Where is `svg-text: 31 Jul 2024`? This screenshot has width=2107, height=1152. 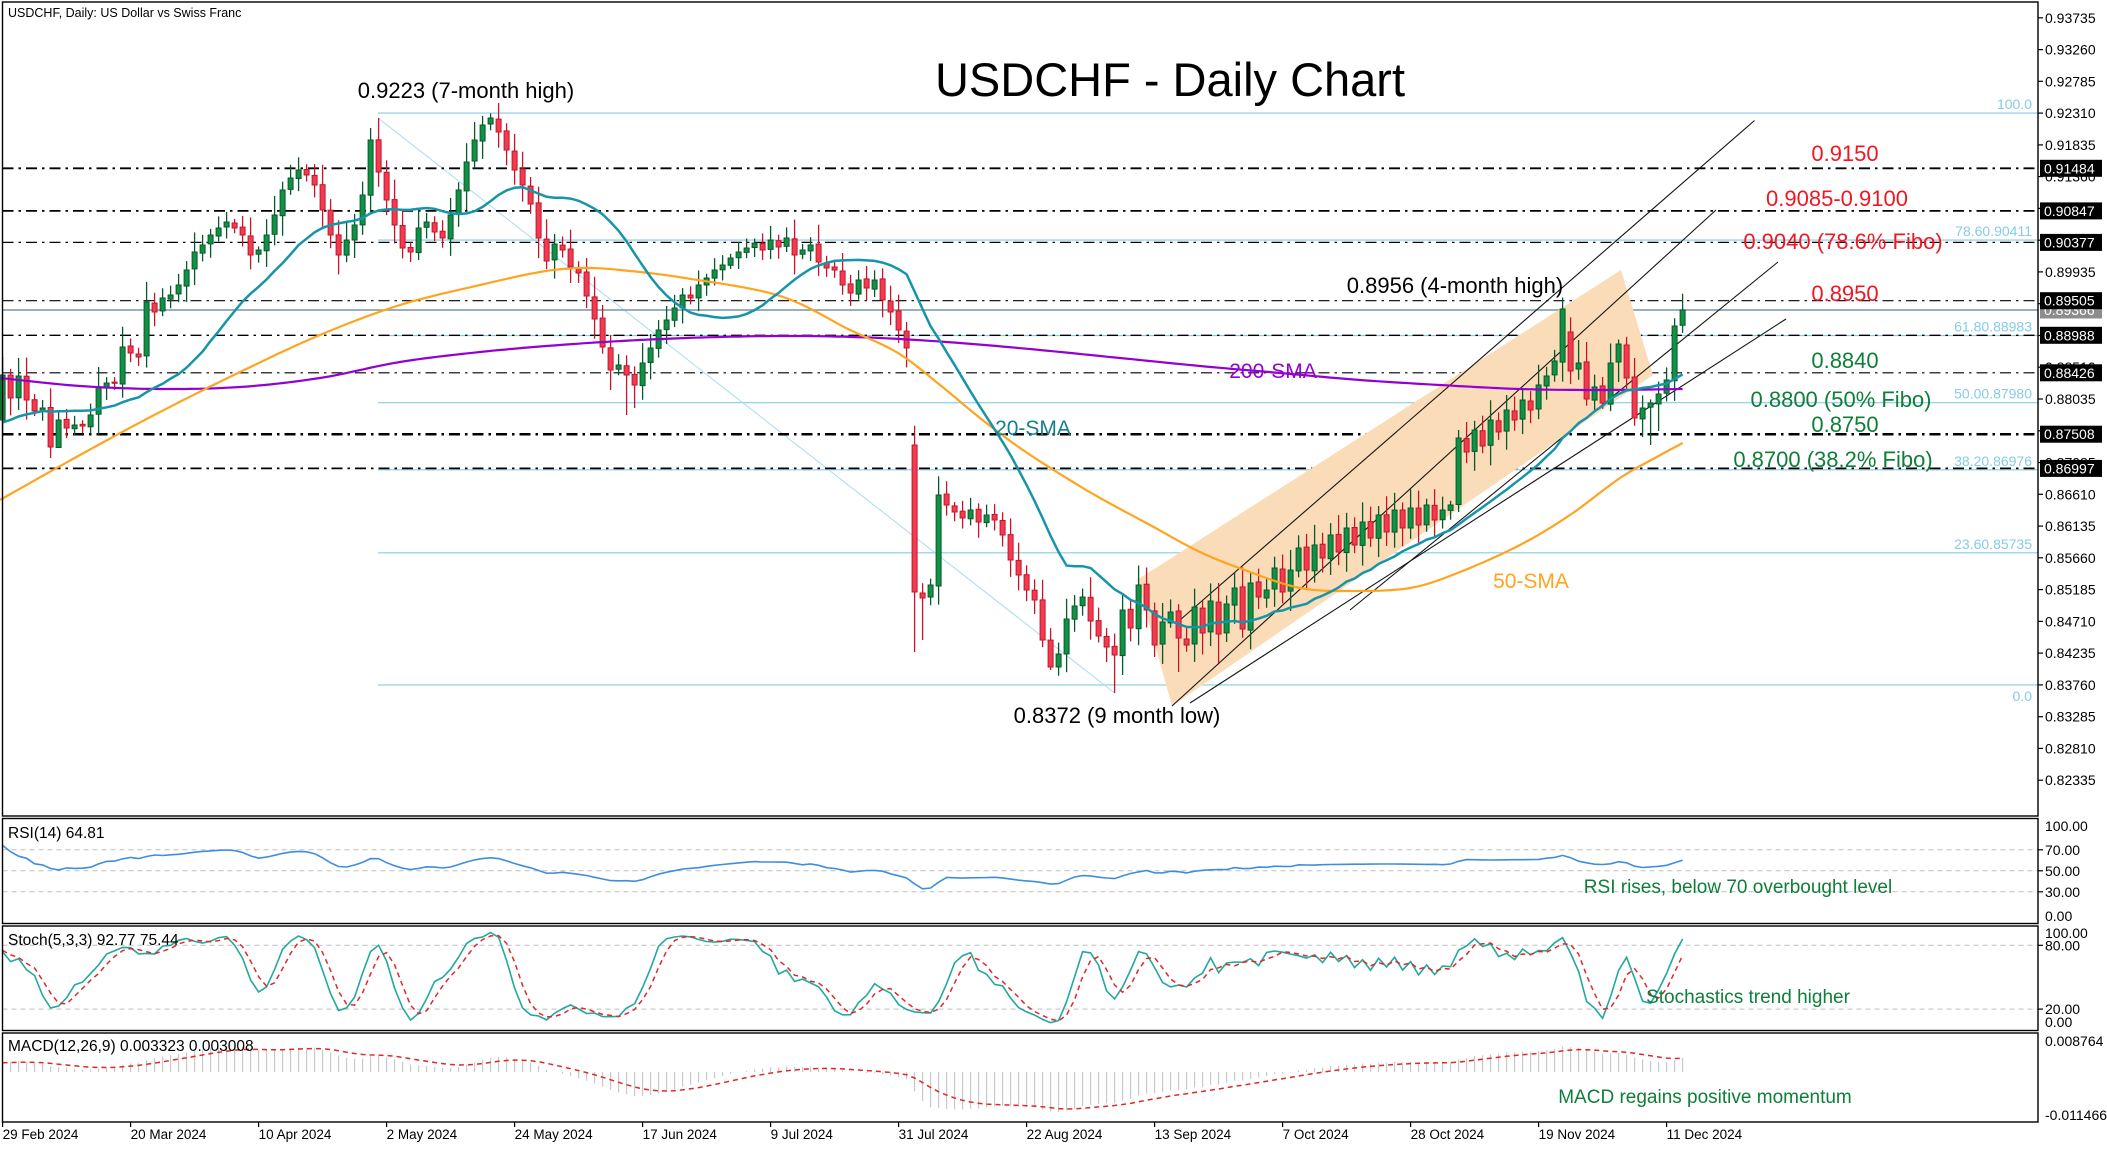 svg-text: 31 Jul 2024 is located at coordinates (934, 1134).